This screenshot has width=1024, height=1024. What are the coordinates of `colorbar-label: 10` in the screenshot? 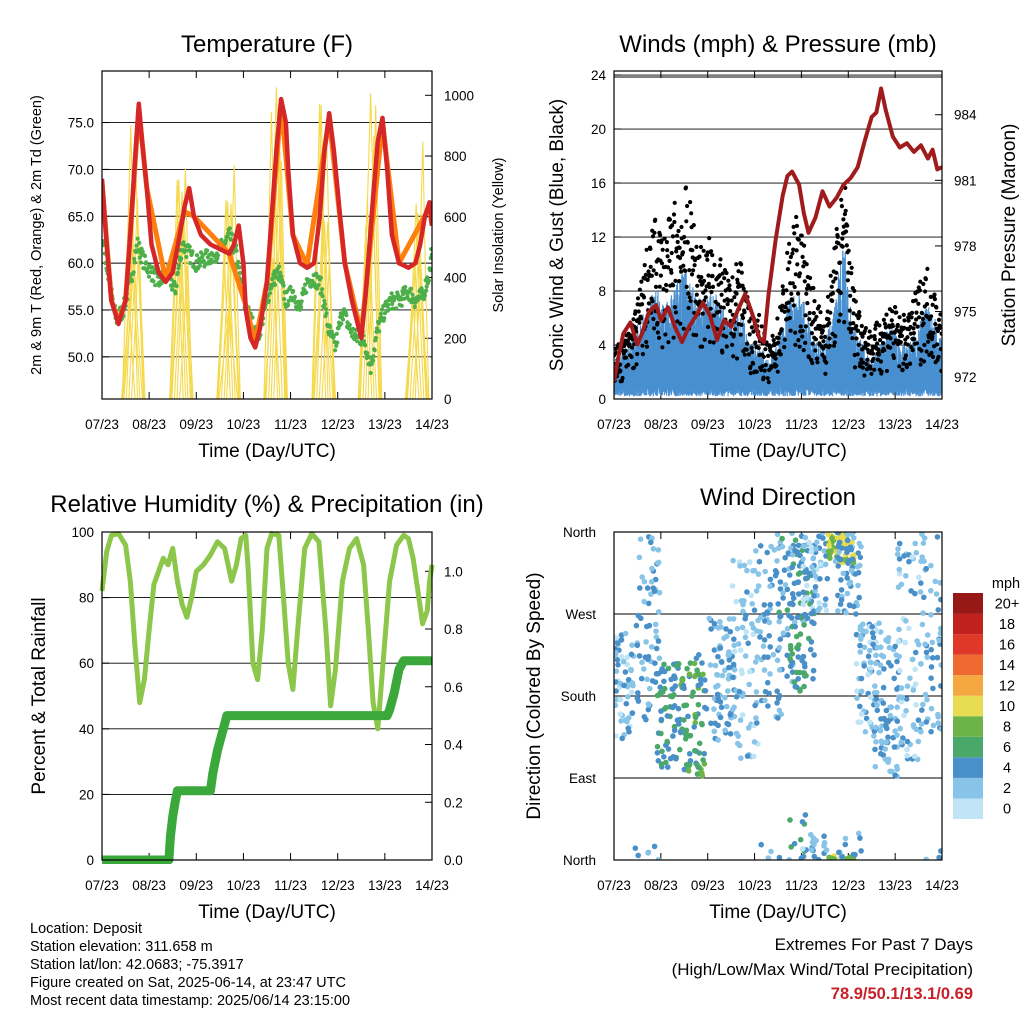 It's located at (1007, 707).